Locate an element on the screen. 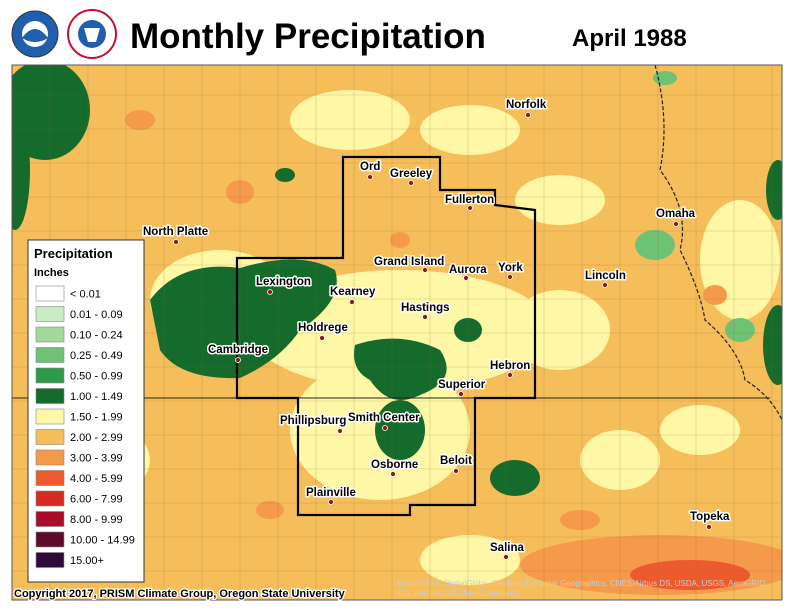  legend-units: Inches is located at coordinates (51, 273).